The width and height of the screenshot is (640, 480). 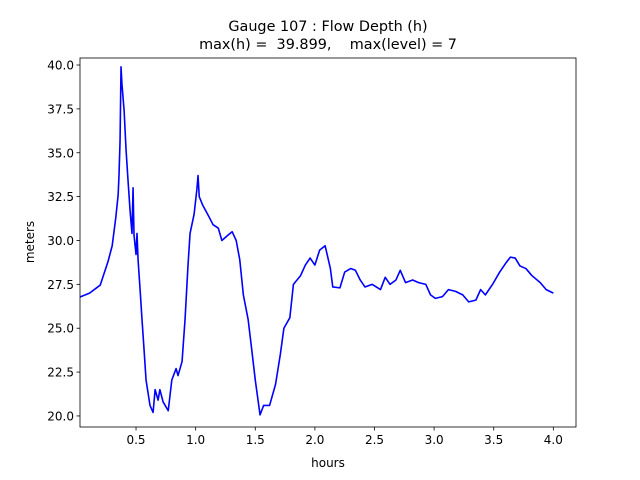 I want to click on x-tick-label: 2.5, so click(x=374, y=440).